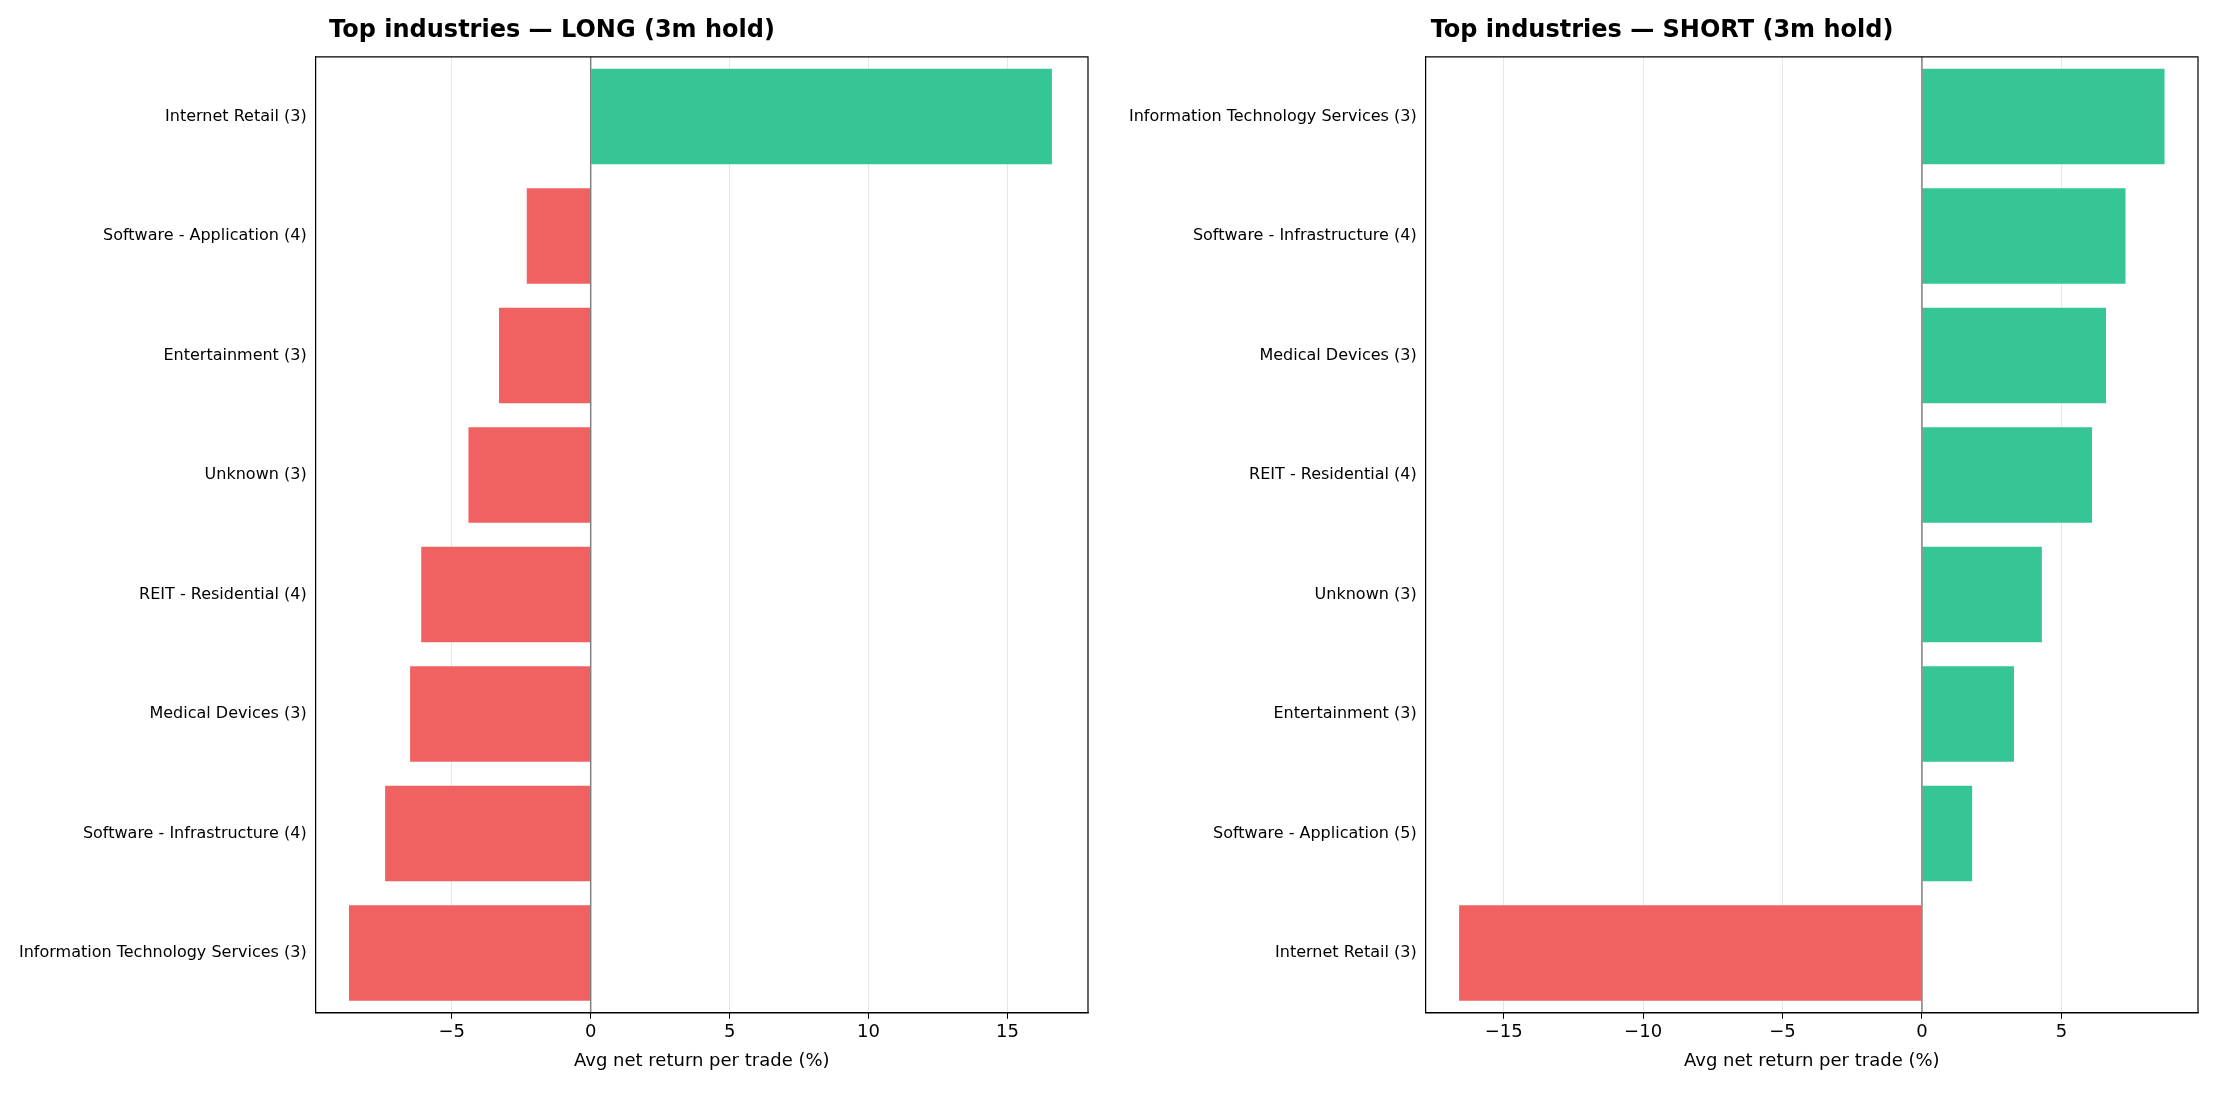 The image size is (2224, 1096). I want to click on chart-title: Top industries — LONG (3m hold), so click(552, 28).